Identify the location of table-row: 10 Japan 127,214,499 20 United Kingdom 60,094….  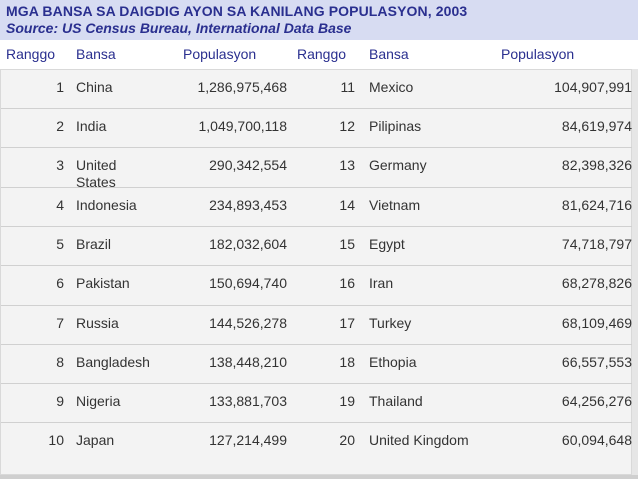
(317, 442).